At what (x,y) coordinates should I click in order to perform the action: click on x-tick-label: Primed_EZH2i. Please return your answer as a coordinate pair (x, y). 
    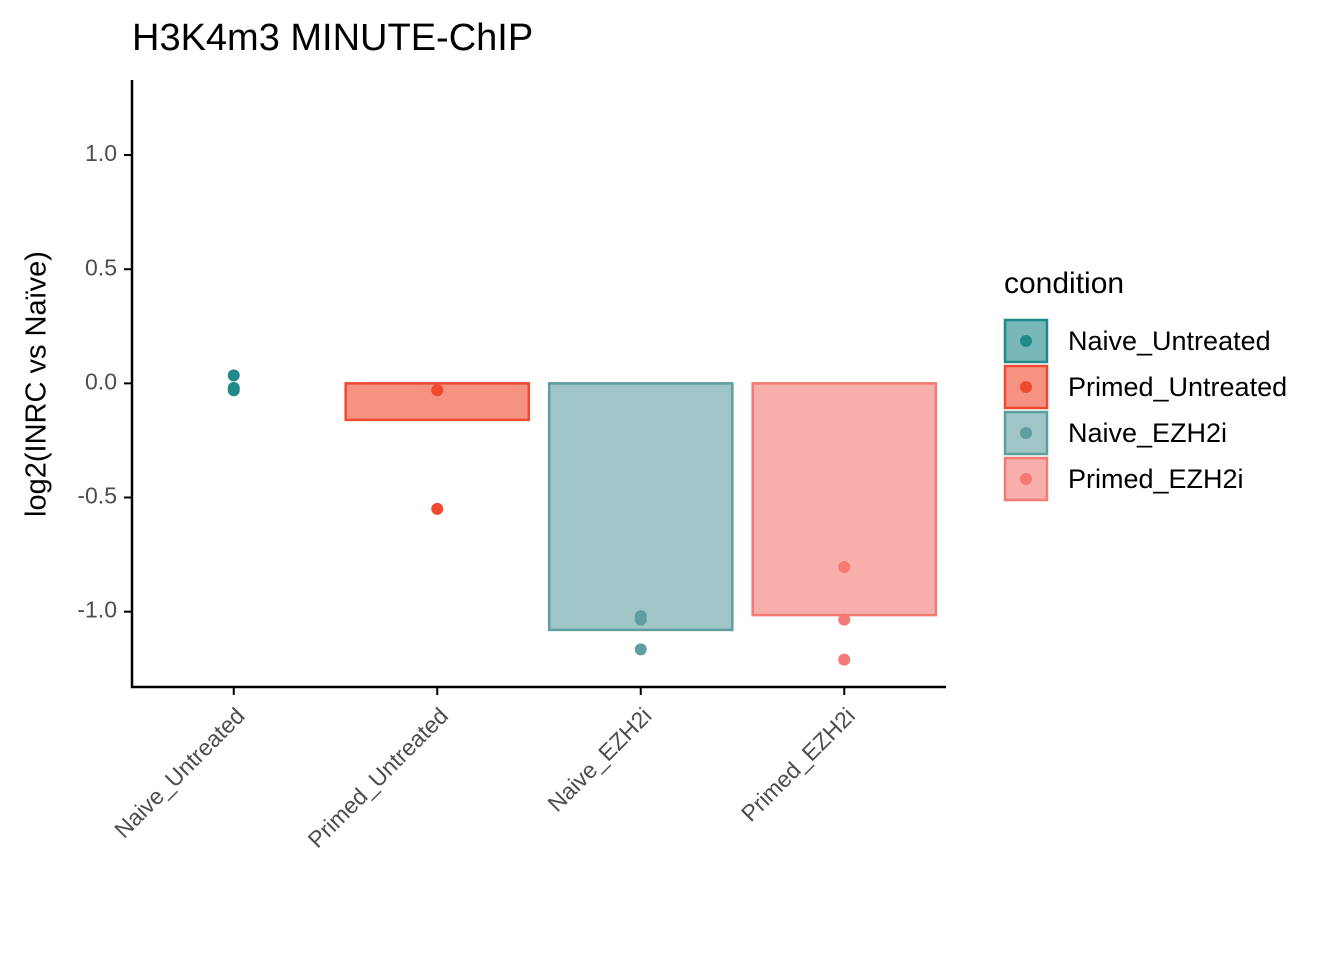
    Looking at the image, I should click on (798, 764).